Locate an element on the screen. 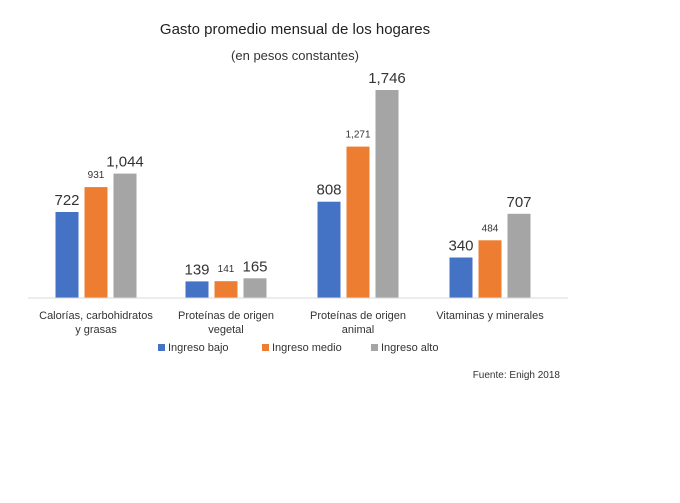 The height and width of the screenshot is (503, 680). data-label-s2-c0: 1,044 is located at coordinates (125, 162).